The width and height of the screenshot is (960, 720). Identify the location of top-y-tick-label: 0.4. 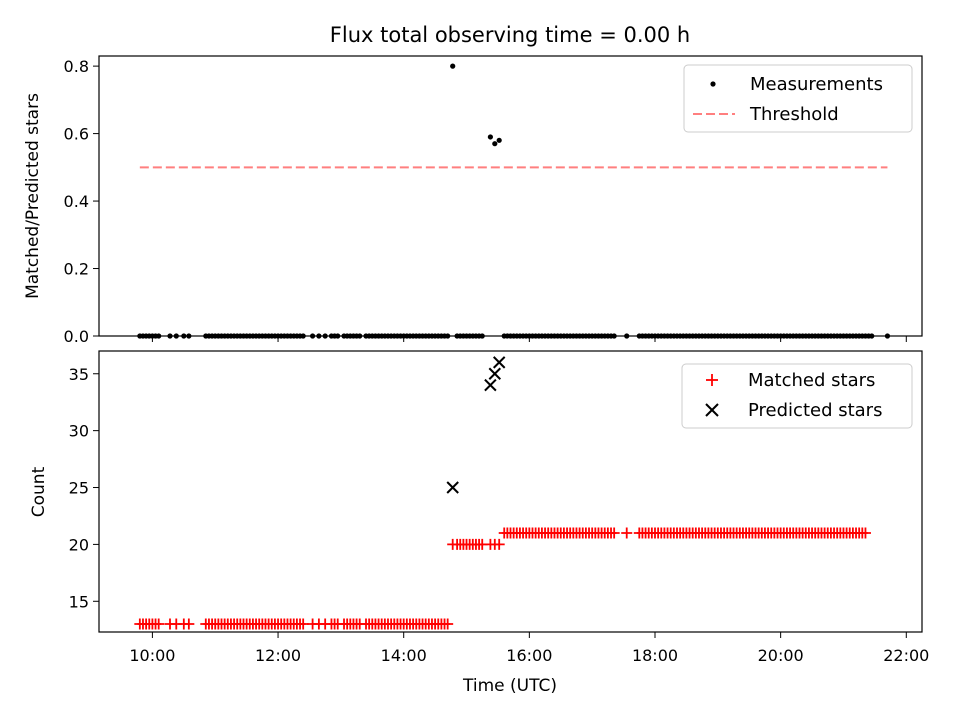
(76, 201).